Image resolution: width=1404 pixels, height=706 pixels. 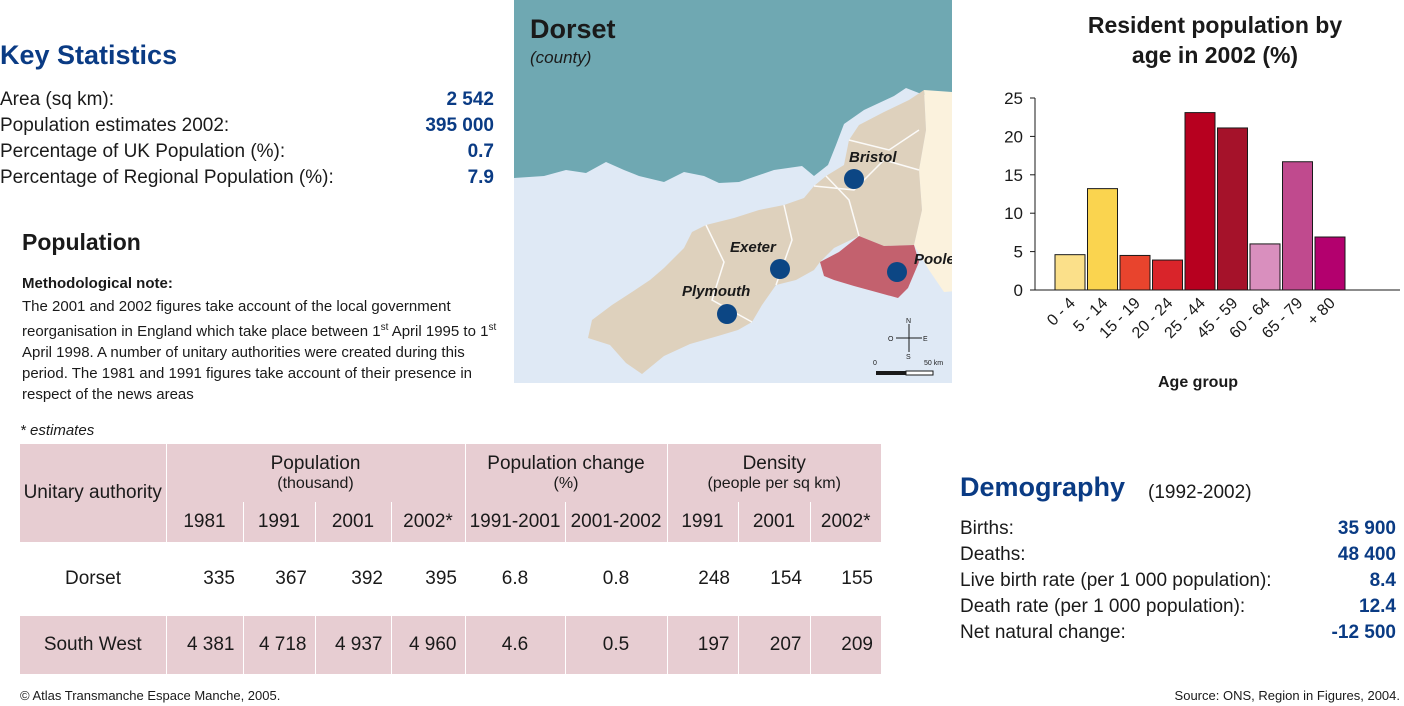 What do you see at coordinates (615, 522) in the screenshot?
I see `table-year-header: 2001-2002` at bounding box center [615, 522].